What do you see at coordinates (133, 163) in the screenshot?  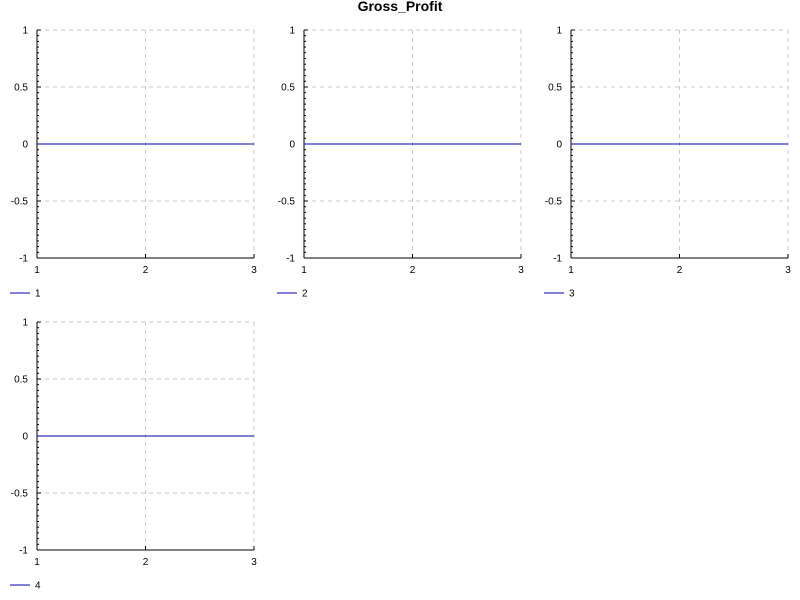 I see `subplot-1: -1 -0.5 0 0.5 1 1 2 3 1` at bounding box center [133, 163].